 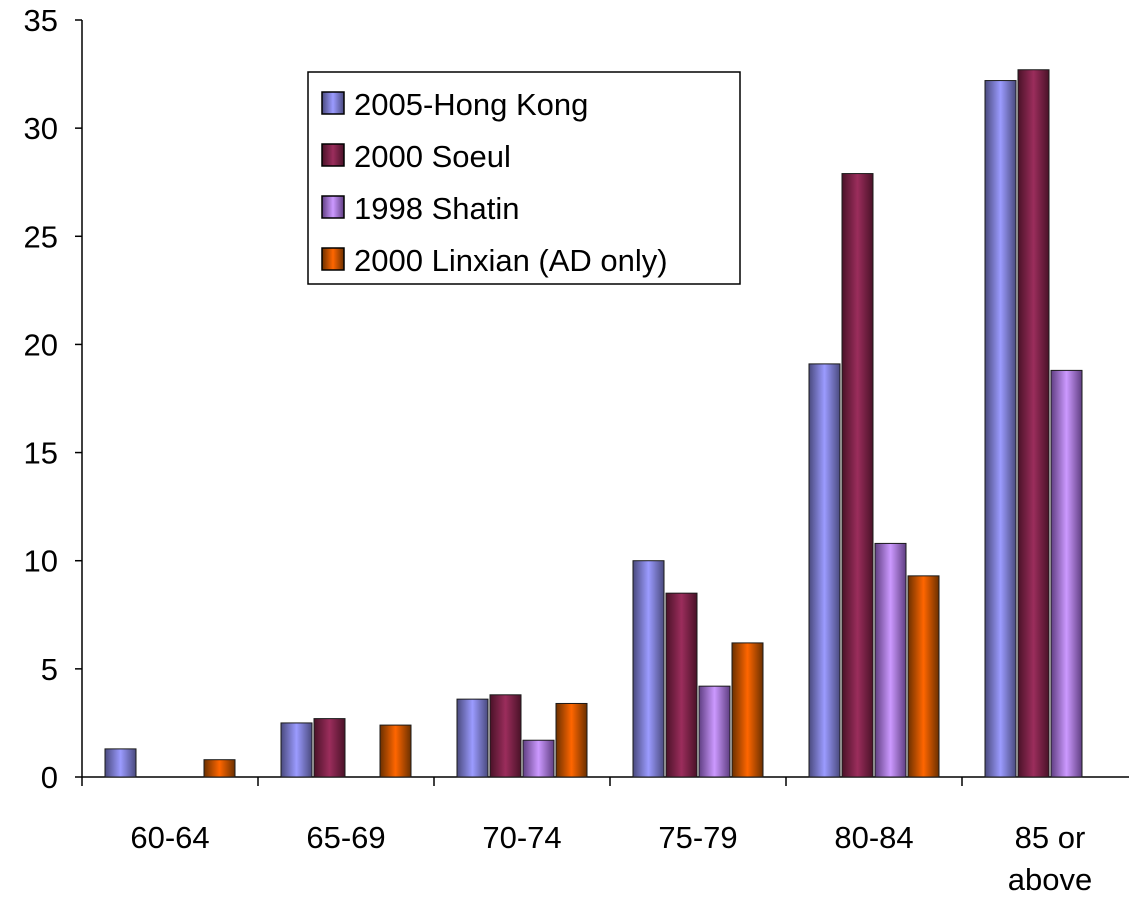 What do you see at coordinates (41, 453) in the screenshot?
I see `y-tick-label: 15` at bounding box center [41, 453].